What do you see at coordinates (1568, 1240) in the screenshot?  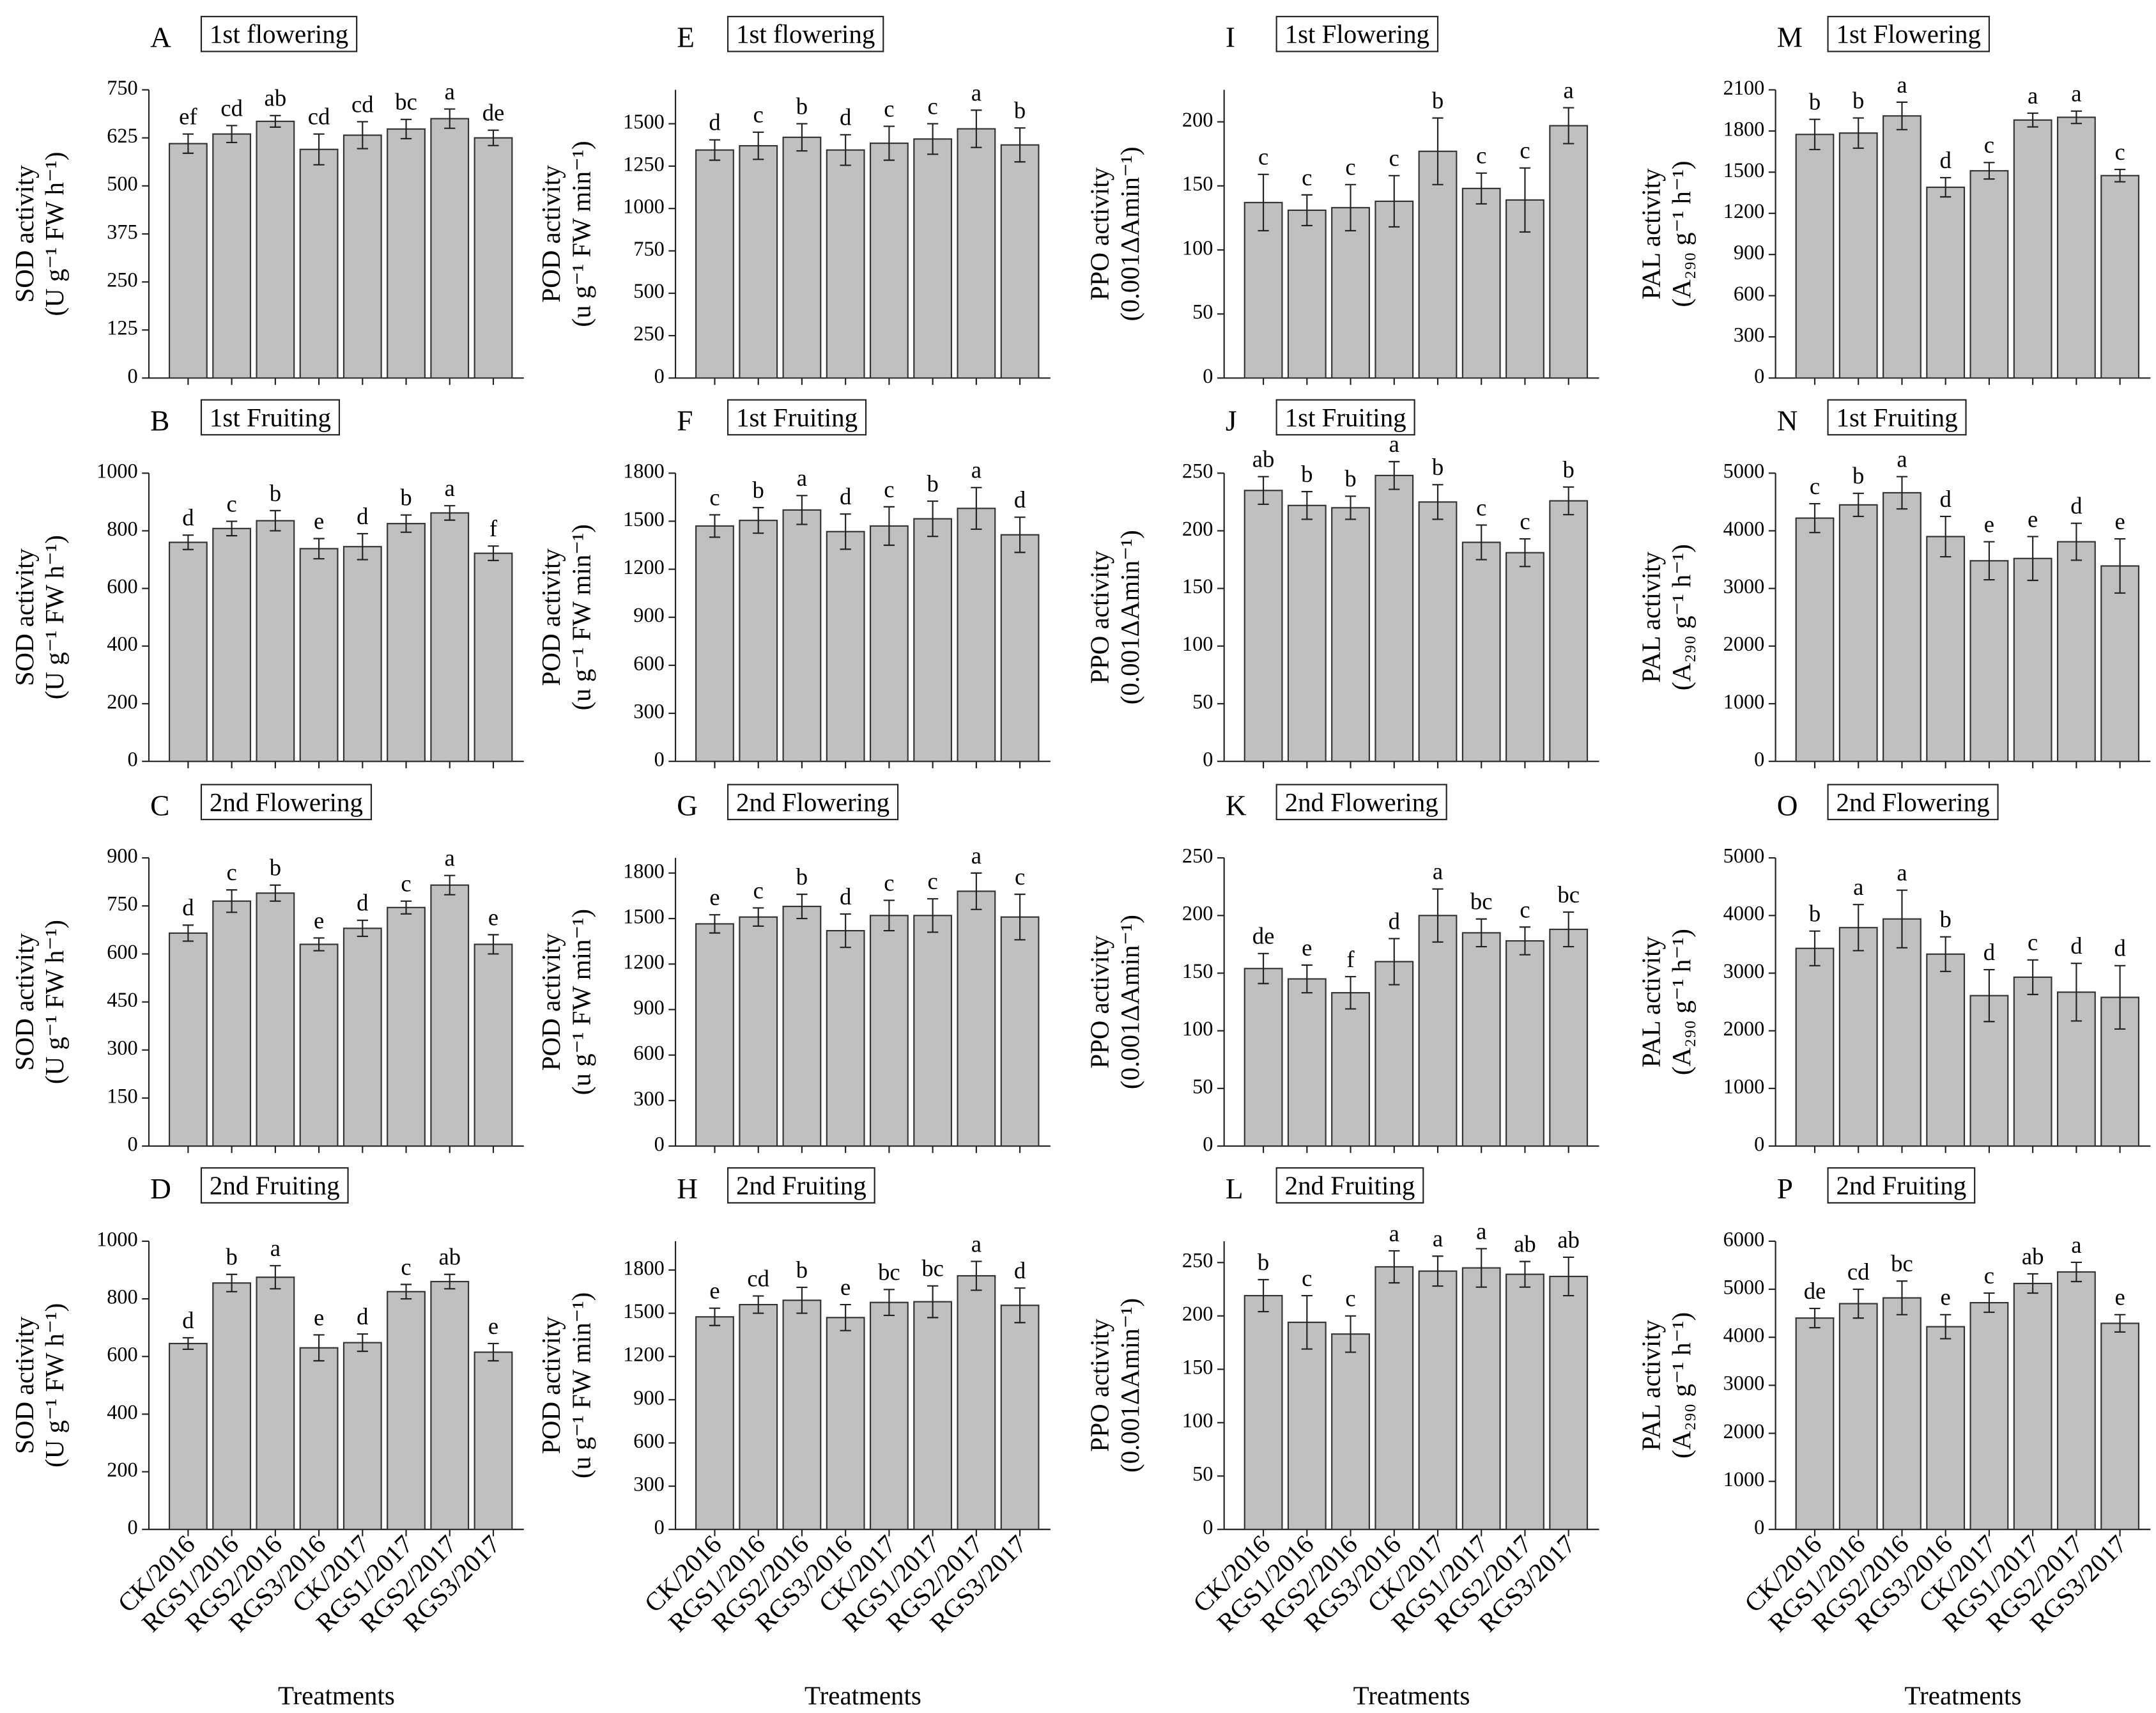 I see `significance-letter: ab` at bounding box center [1568, 1240].